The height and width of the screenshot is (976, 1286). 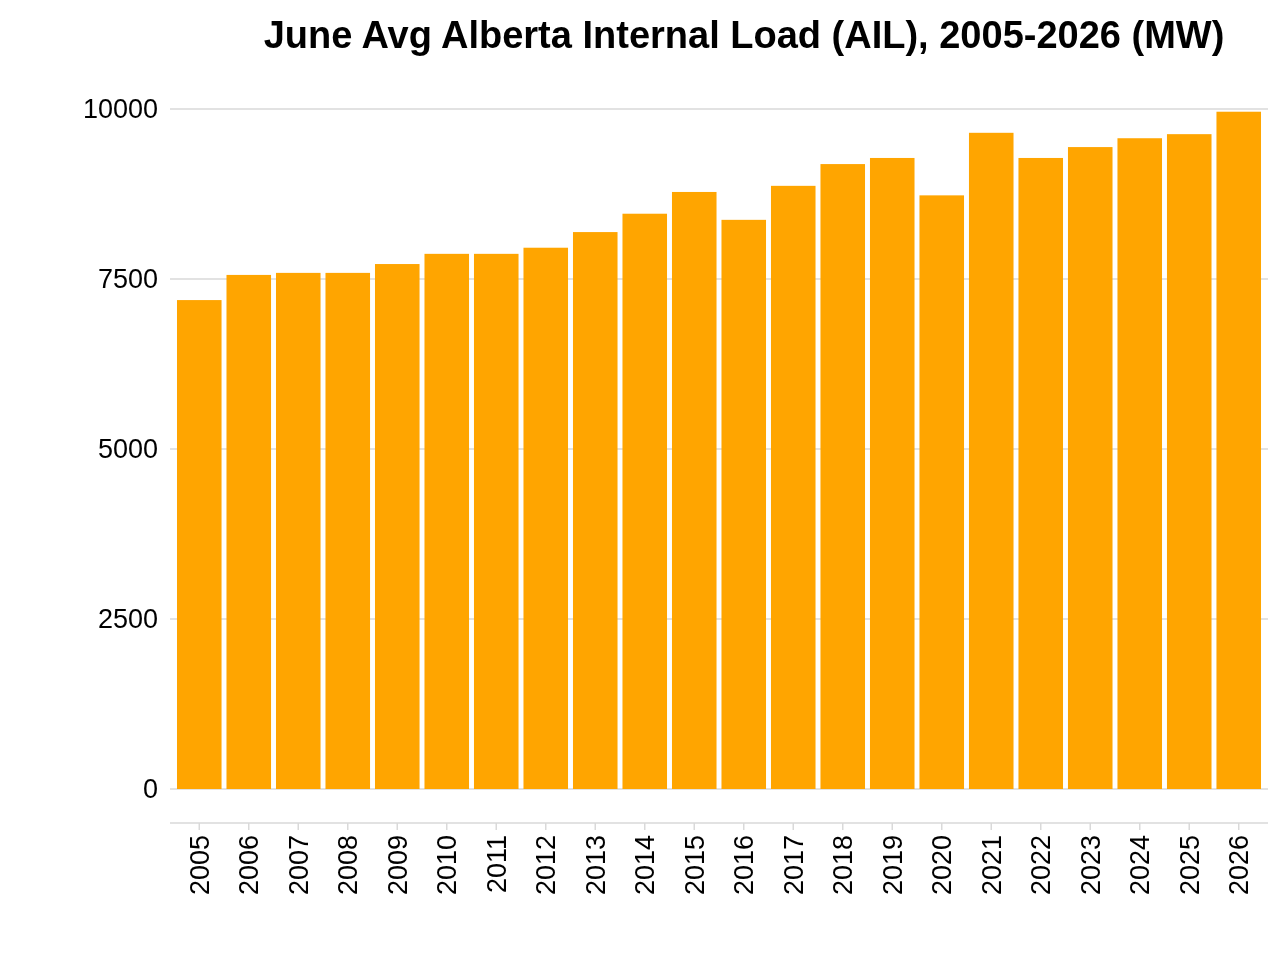 What do you see at coordinates (1189, 865) in the screenshot?
I see `x-tick-label: 2025` at bounding box center [1189, 865].